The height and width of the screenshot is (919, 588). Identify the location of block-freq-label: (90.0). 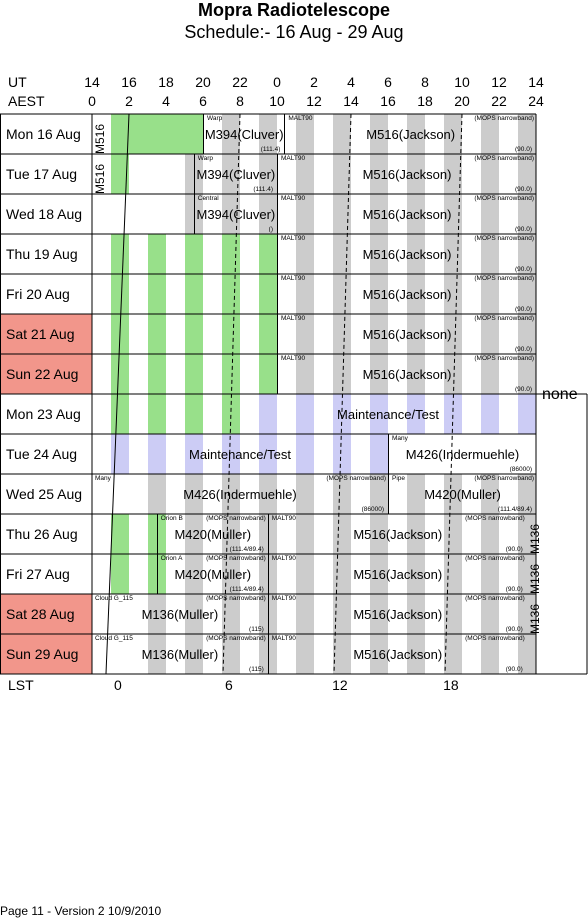
(523, 149).